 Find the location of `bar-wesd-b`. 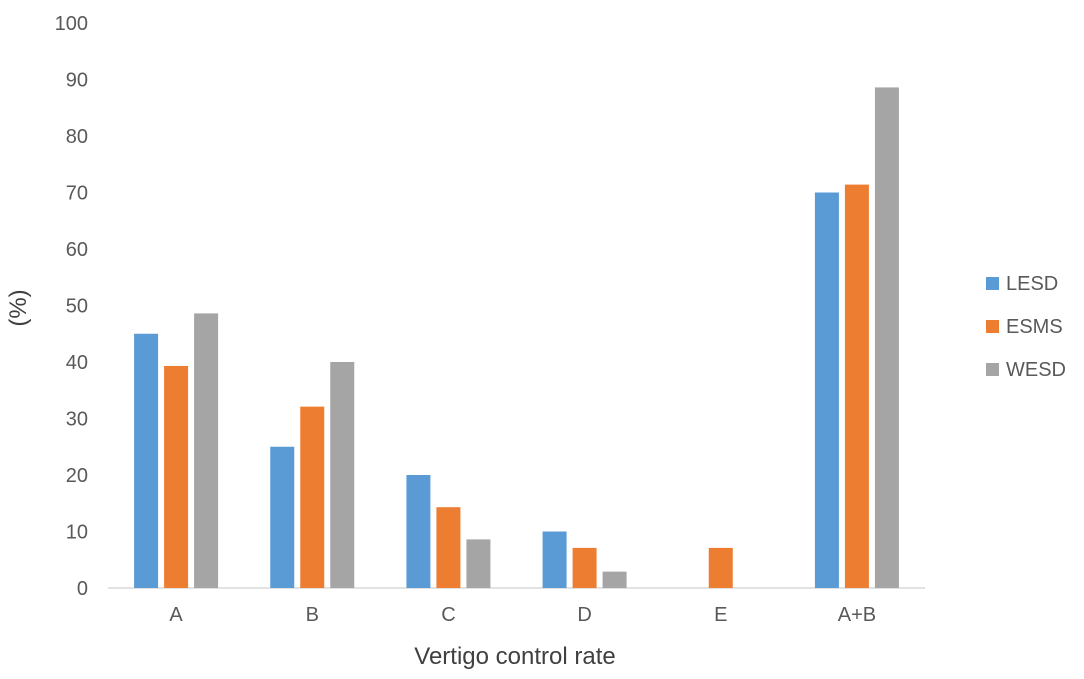

bar-wesd-b is located at coordinates (342, 475).